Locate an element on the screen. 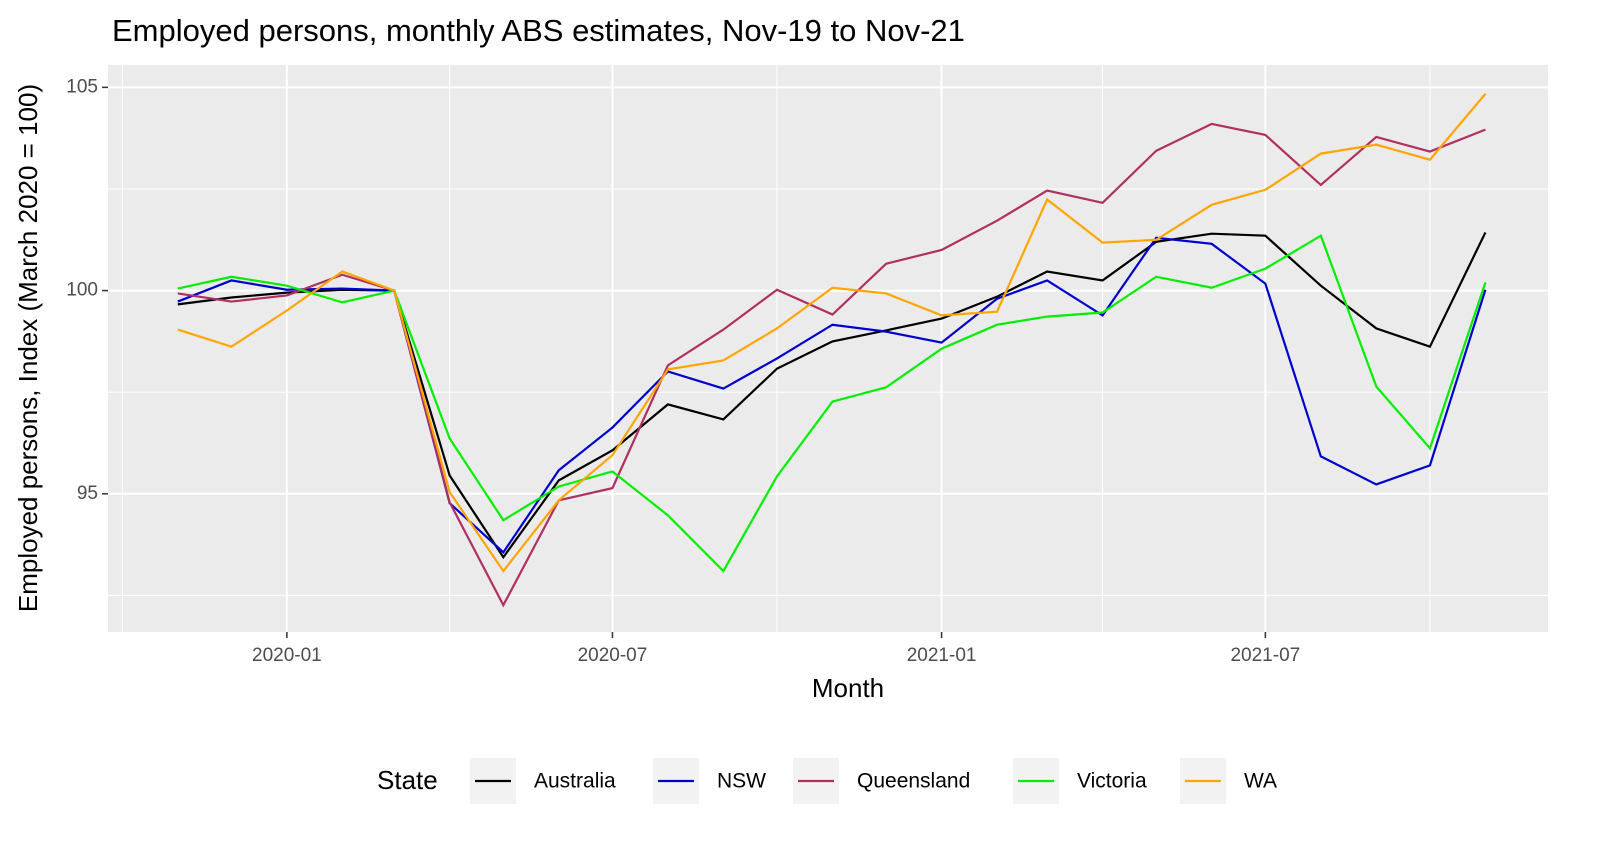  legend-title: State is located at coordinates (407, 780).